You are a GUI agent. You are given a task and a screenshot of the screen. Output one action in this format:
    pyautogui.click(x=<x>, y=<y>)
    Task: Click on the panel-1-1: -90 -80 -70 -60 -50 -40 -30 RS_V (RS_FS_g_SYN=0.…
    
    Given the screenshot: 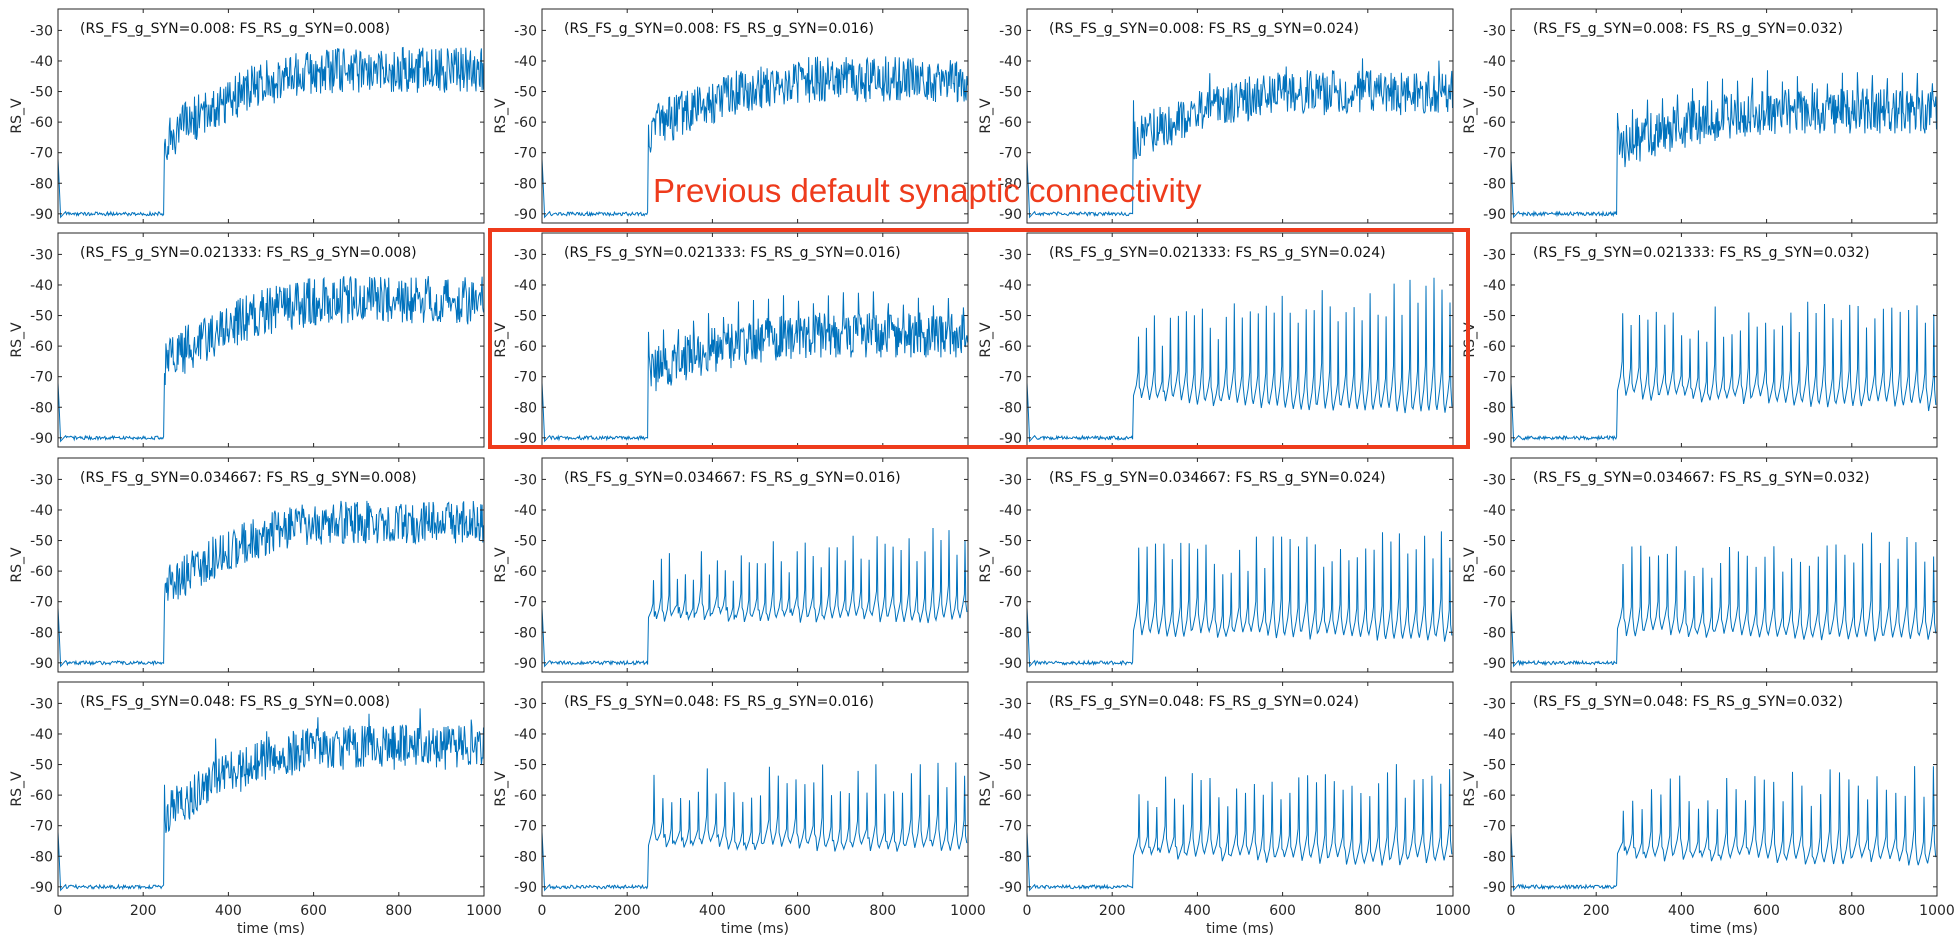 What is the action you would take?
    pyautogui.click(x=247, y=116)
    